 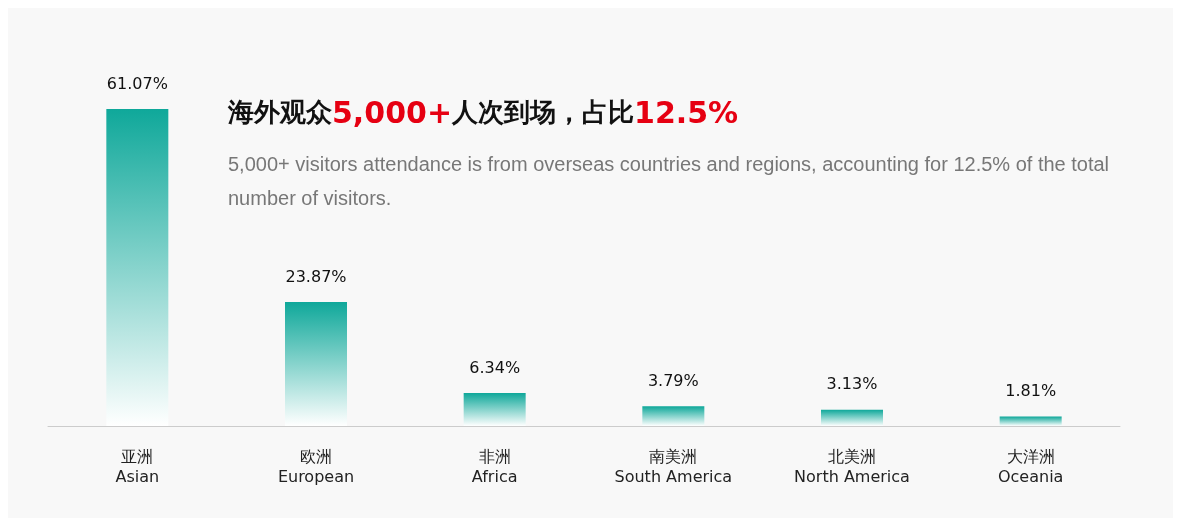 What do you see at coordinates (494, 466) in the screenshot?
I see `x-tick-label: 非洲 Africa` at bounding box center [494, 466].